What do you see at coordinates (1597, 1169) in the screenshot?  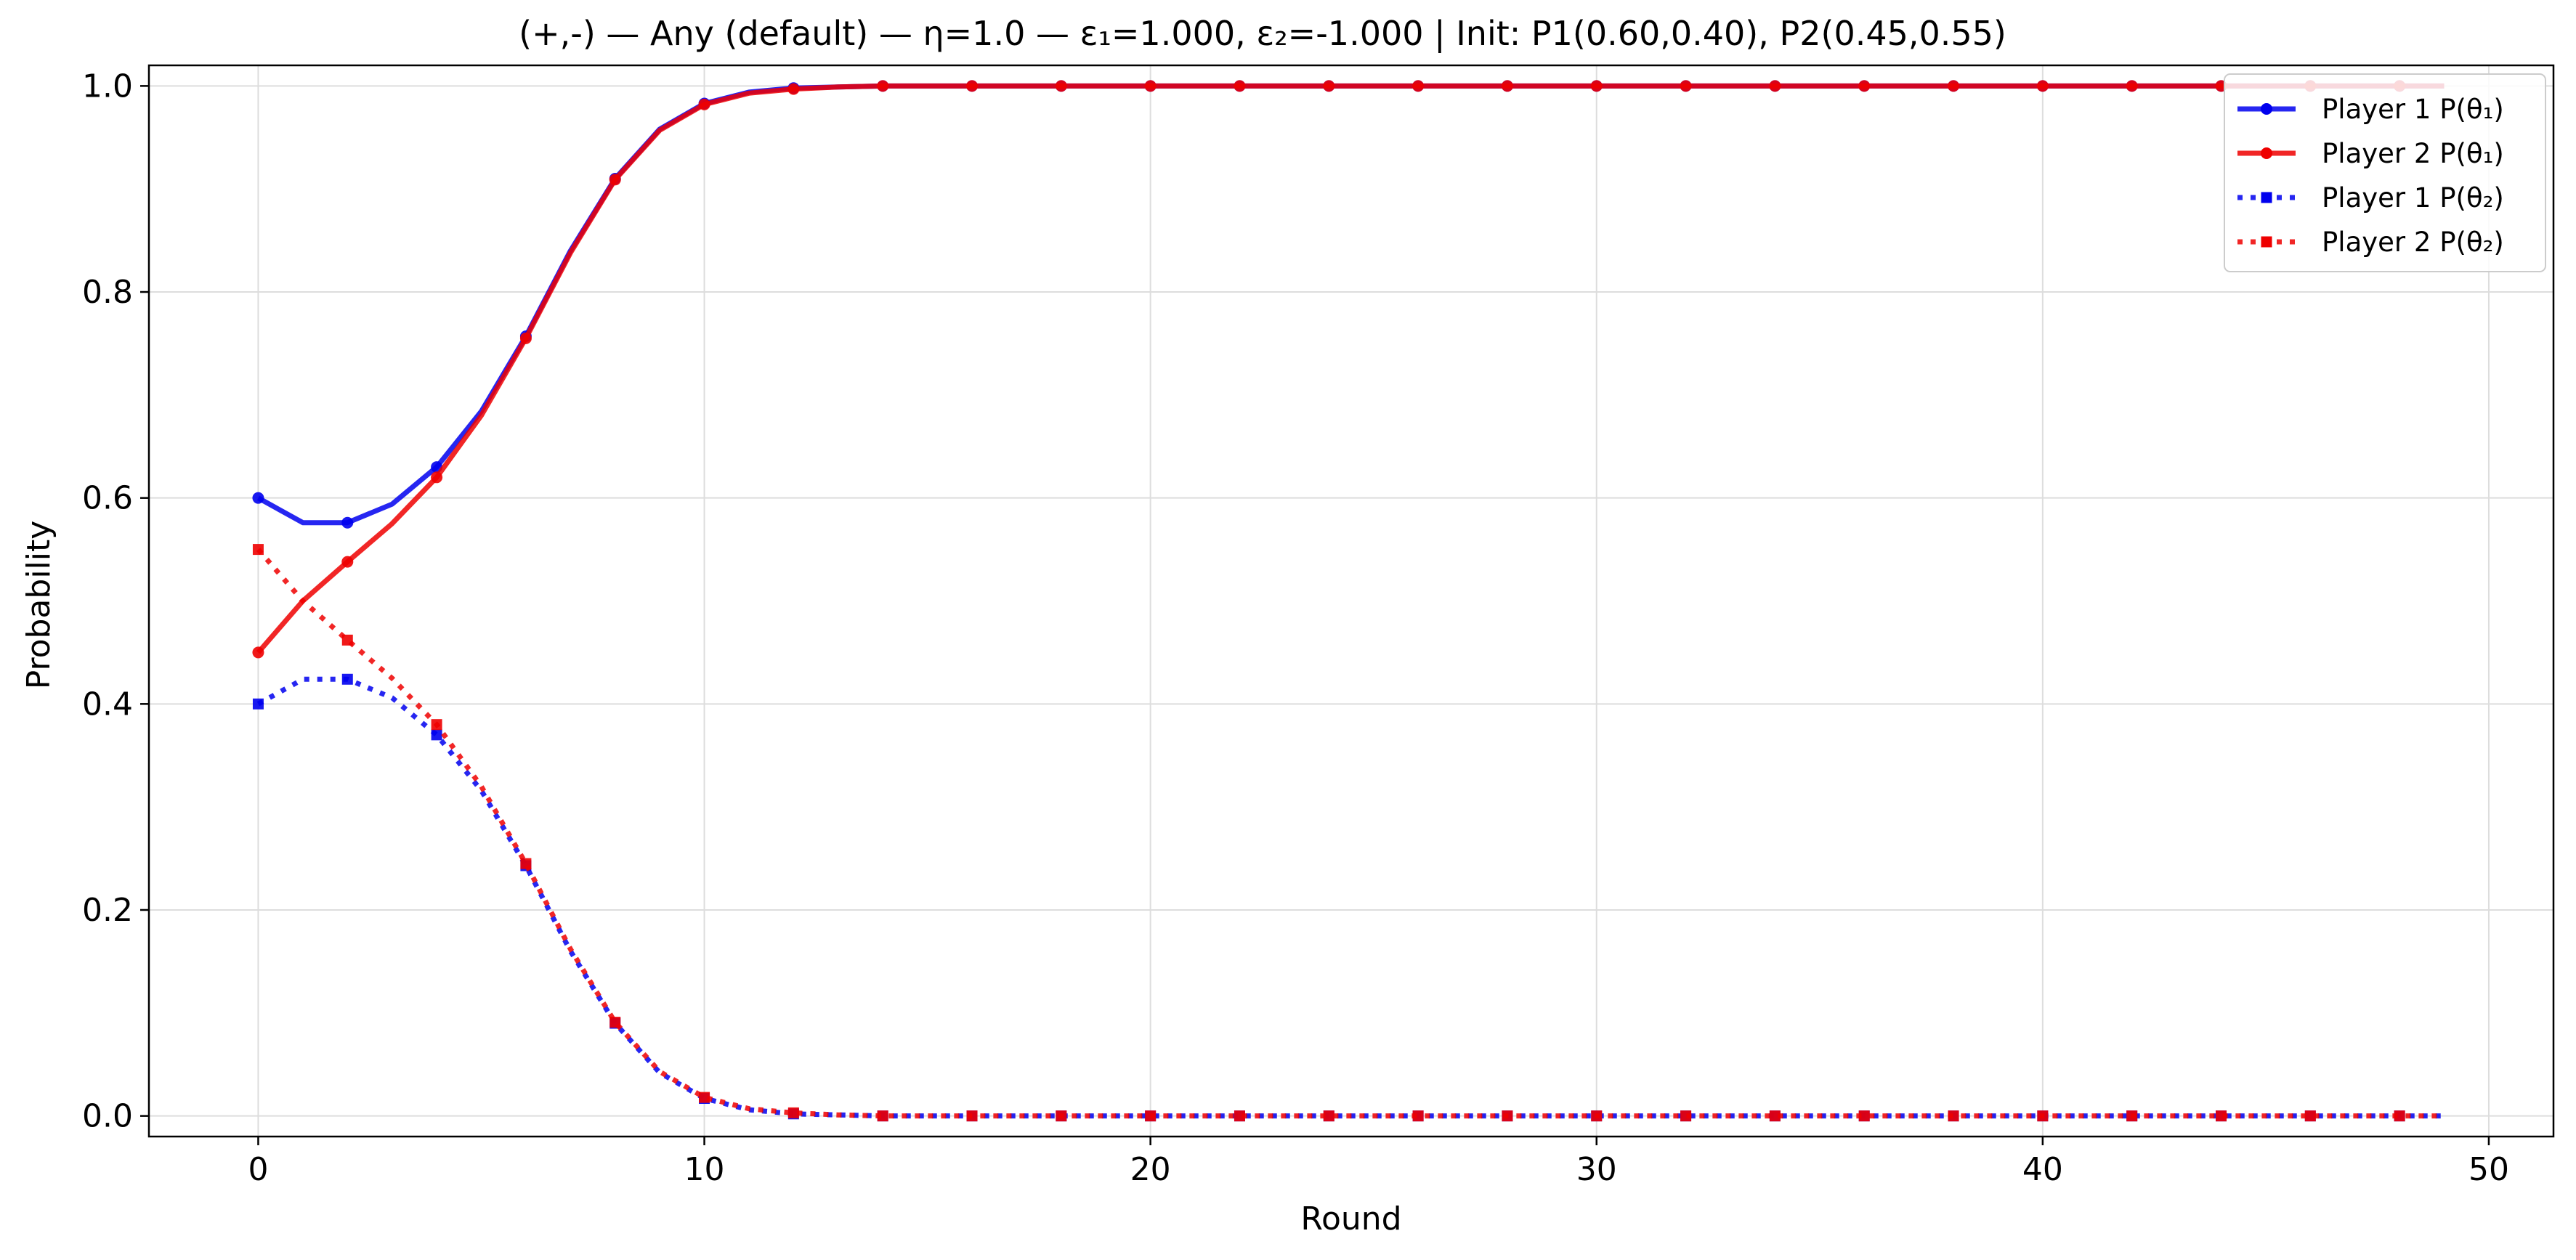 I see `x-tick-label: 30` at bounding box center [1597, 1169].